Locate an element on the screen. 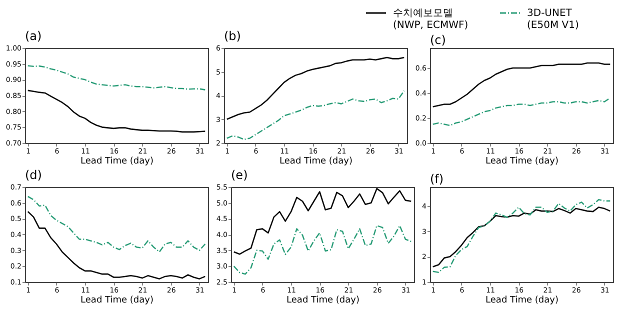  chart-title: (a) is located at coordinates (33, 36).